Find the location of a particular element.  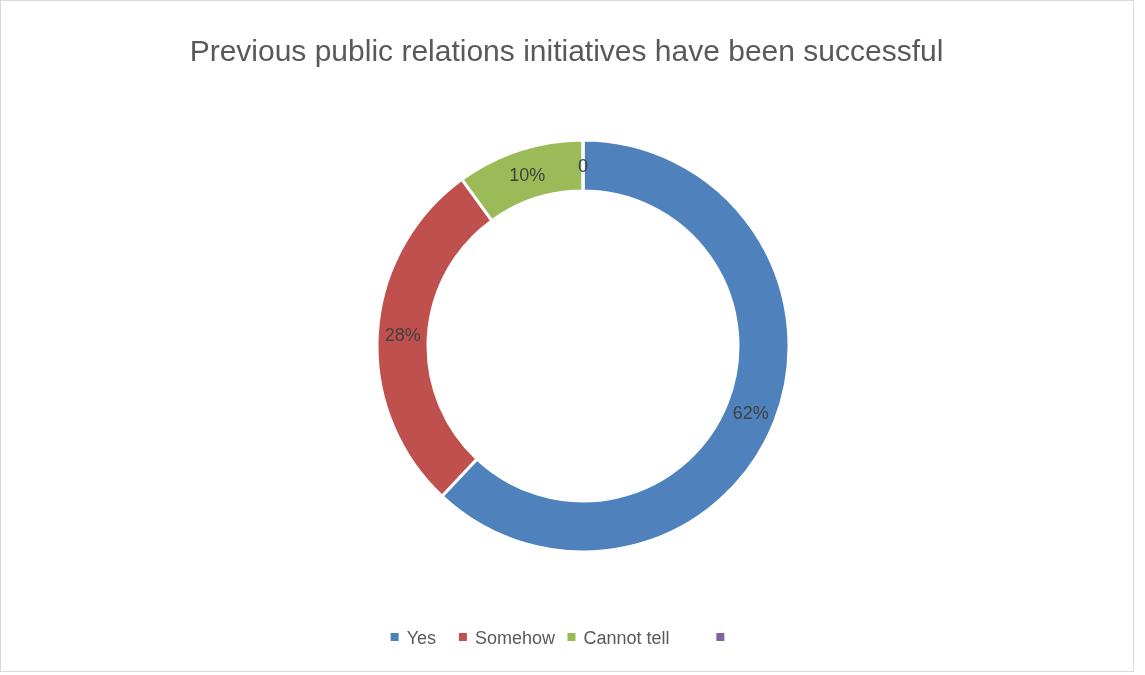

data-label: 62% is located at coordinates (750, 412).